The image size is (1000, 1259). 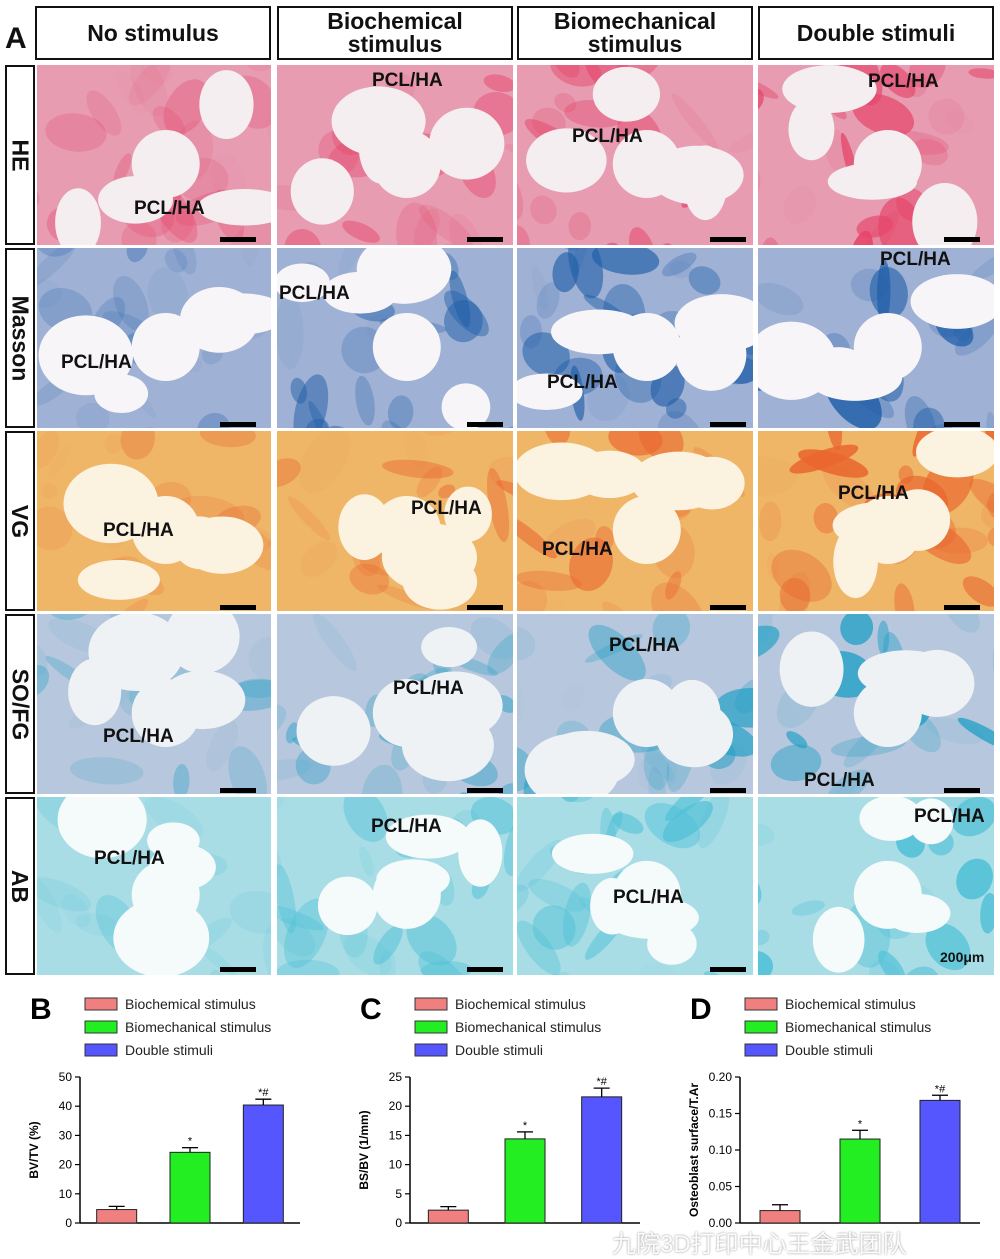 What do you see at coordinates (20, 886) in the screenshot?
I see `row-label-ab: AB` at bounding box center [20, 886].